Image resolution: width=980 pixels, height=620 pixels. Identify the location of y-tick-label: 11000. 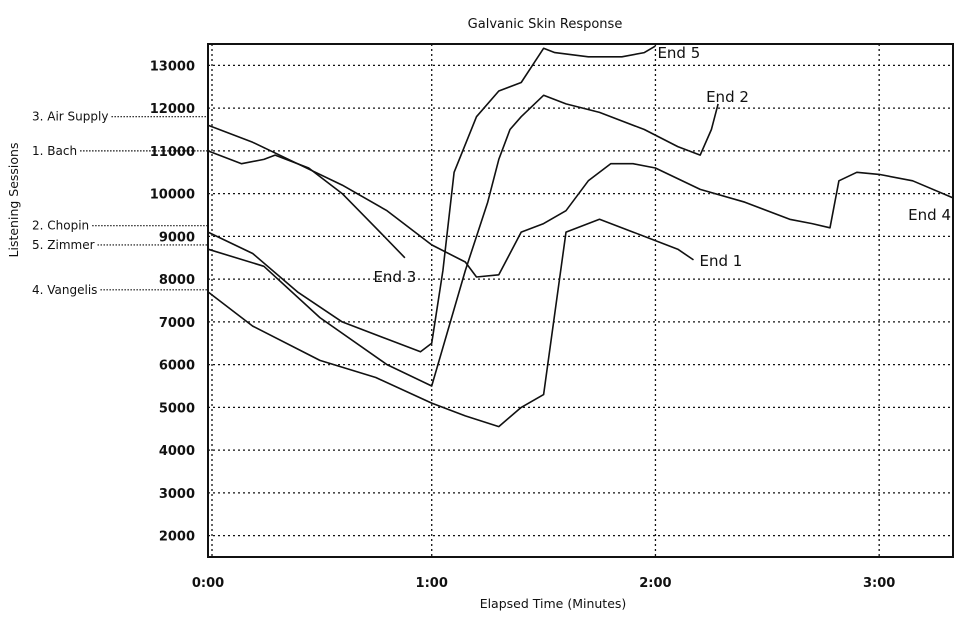
(172, 152).